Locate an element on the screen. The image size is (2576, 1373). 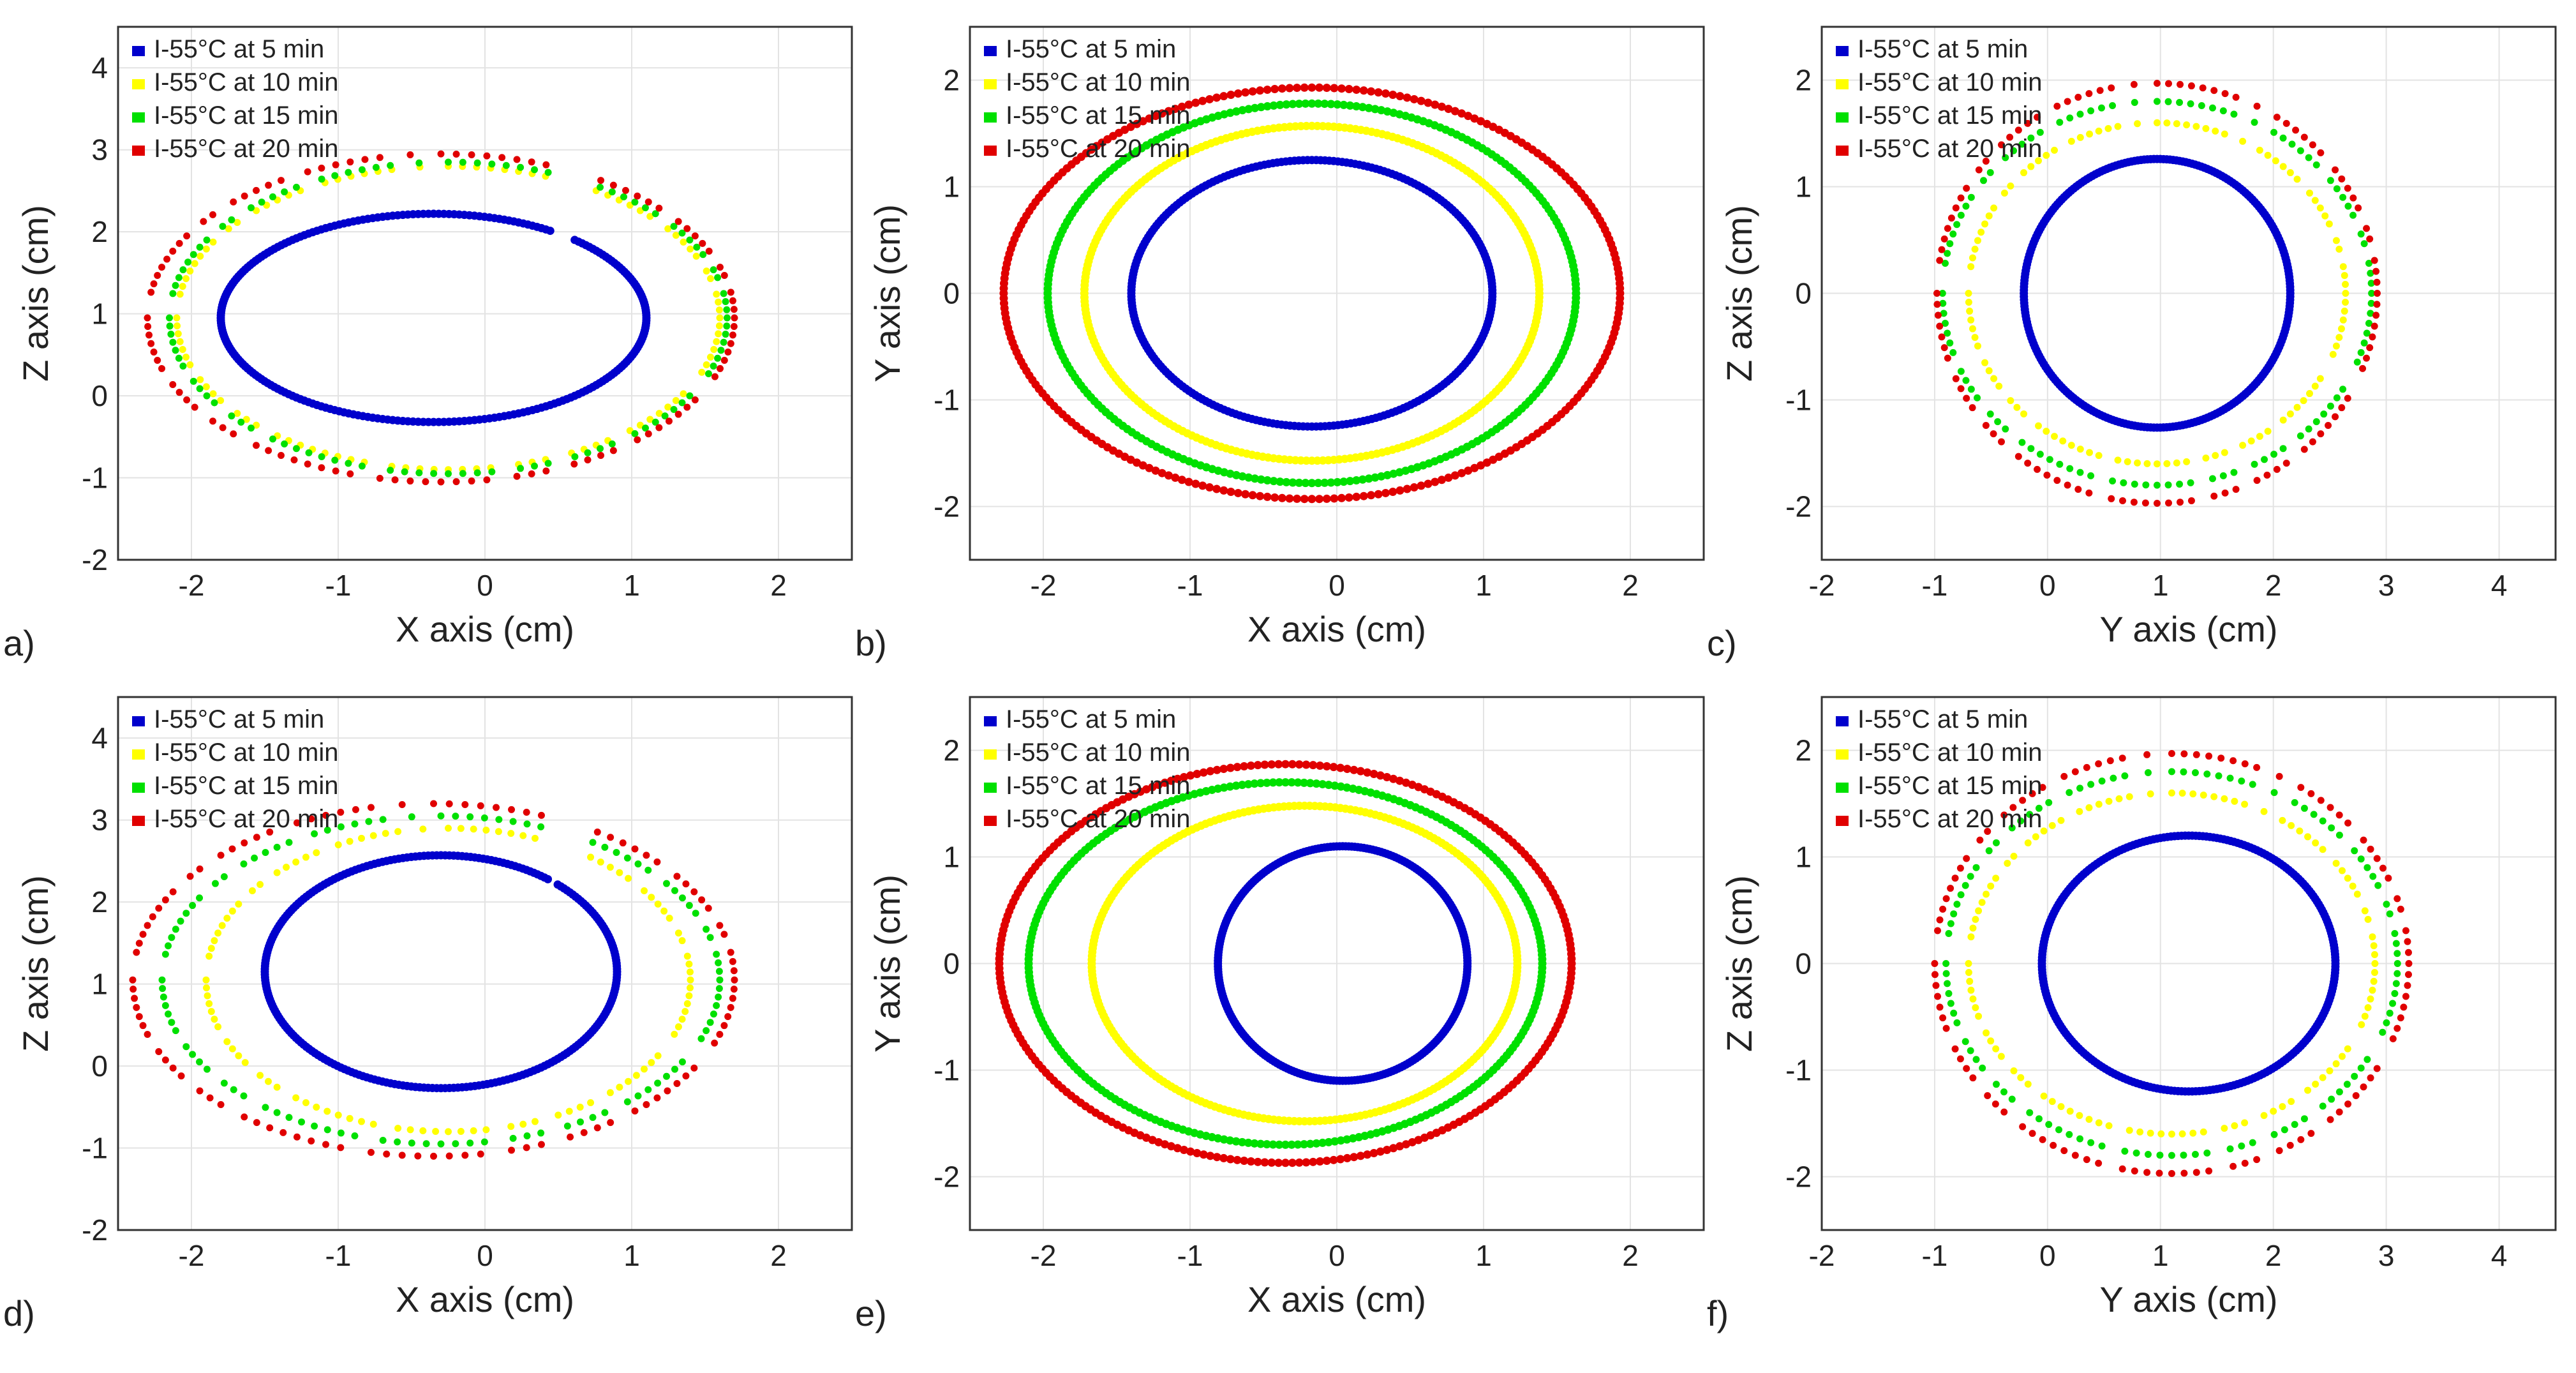
y-tick-label: 0 is located at coordinates (951, 963).